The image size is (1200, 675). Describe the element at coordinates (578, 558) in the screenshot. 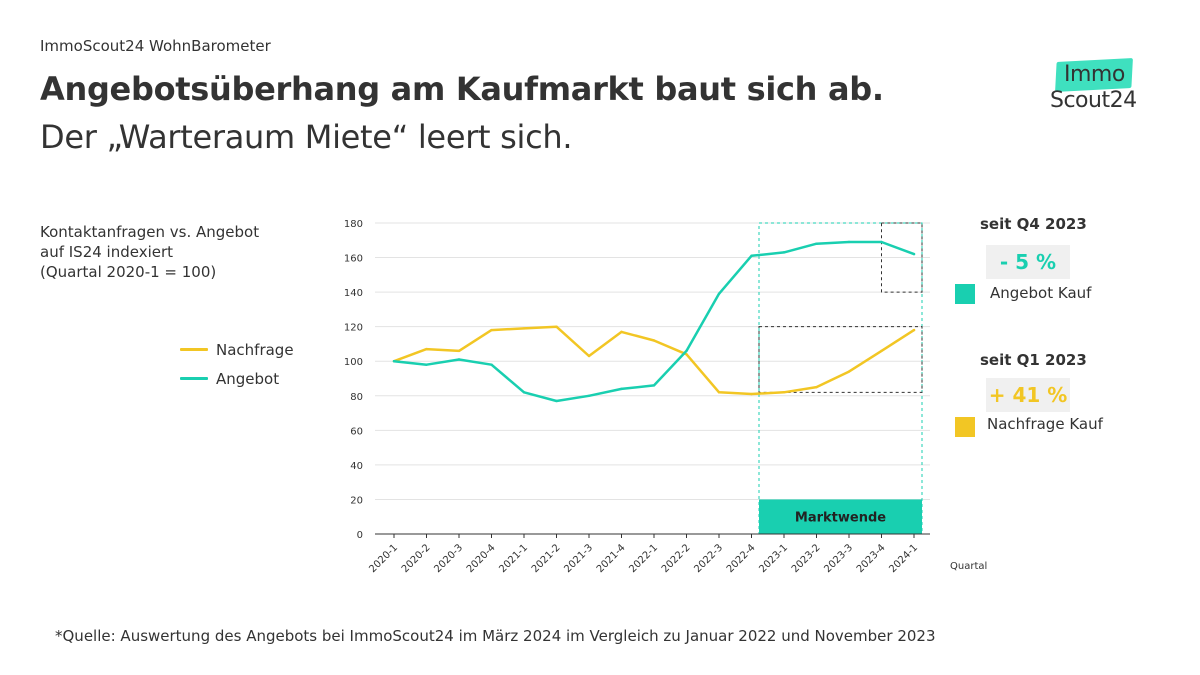

I see `x-tick-2021-3: 2021-3` at that location.